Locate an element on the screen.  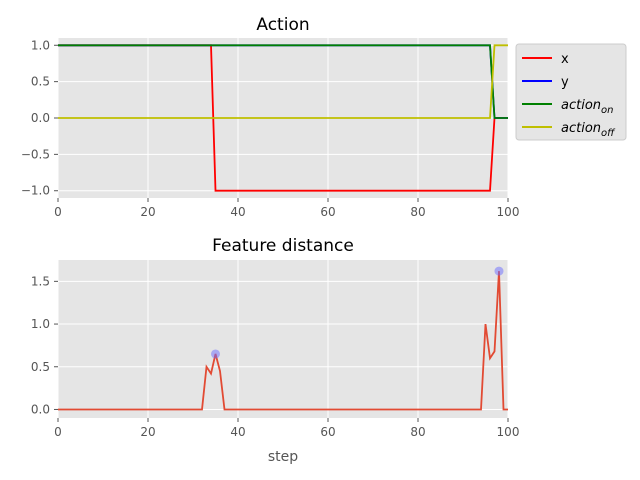
feature-distance-ytick-label: 1.0 is located at coordinates (40, 324).